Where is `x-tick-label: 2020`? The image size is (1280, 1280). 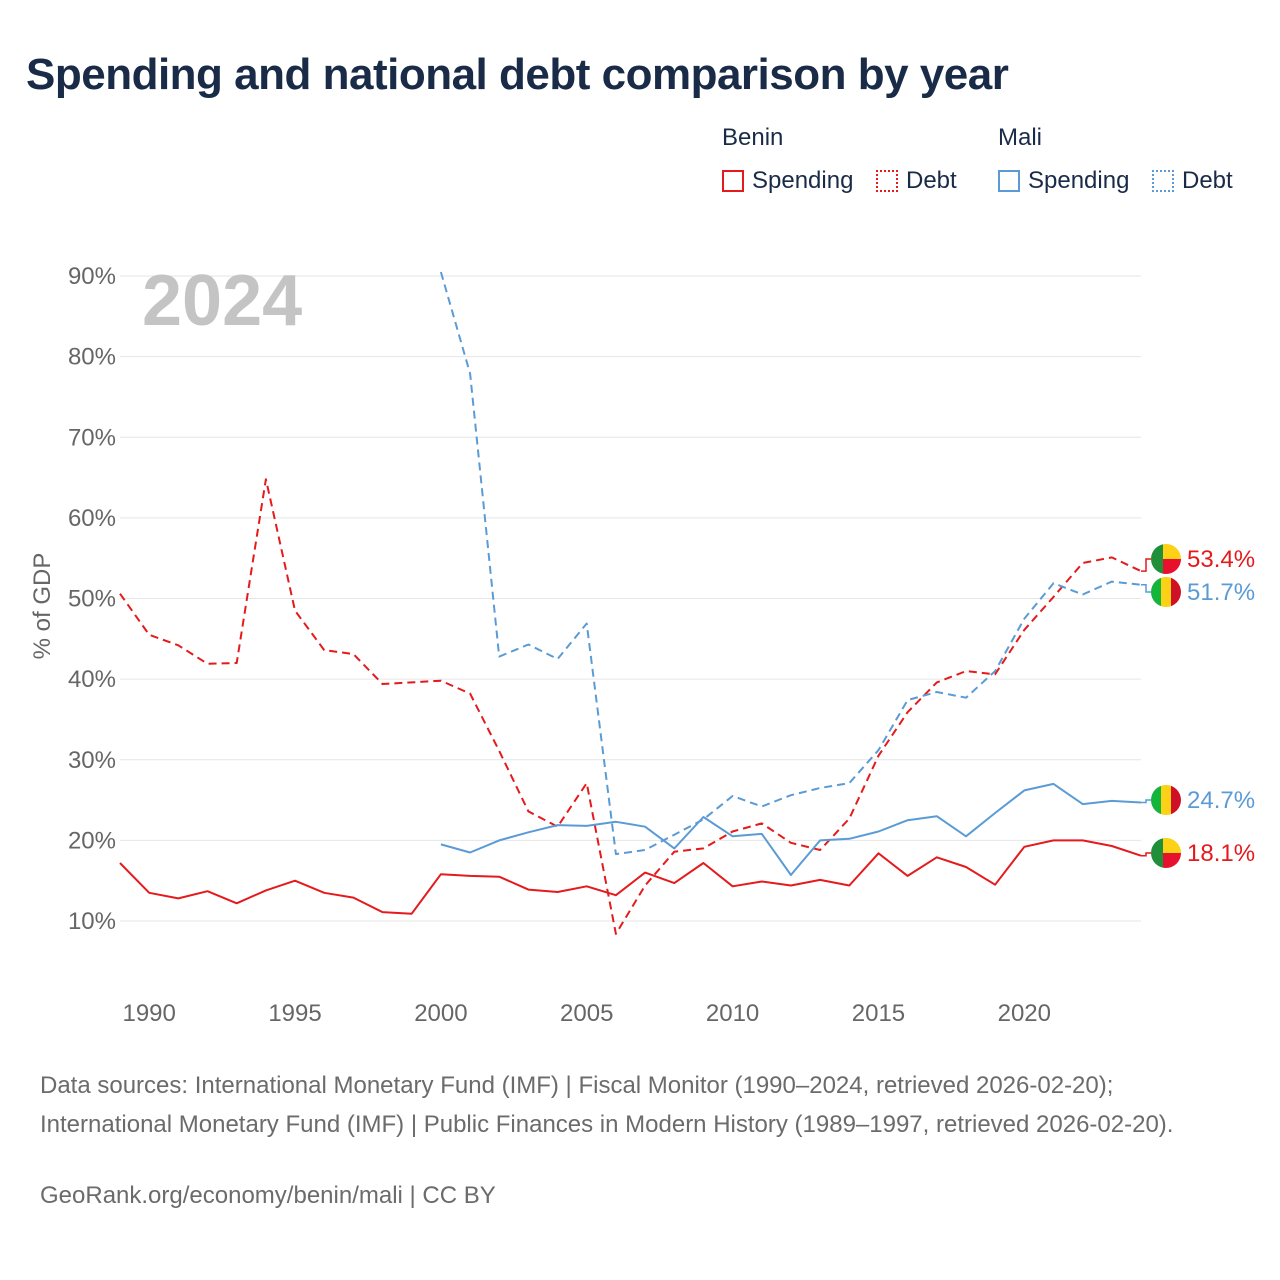 x-tick-label: 2020 is located at coordinates (1024, 1013).